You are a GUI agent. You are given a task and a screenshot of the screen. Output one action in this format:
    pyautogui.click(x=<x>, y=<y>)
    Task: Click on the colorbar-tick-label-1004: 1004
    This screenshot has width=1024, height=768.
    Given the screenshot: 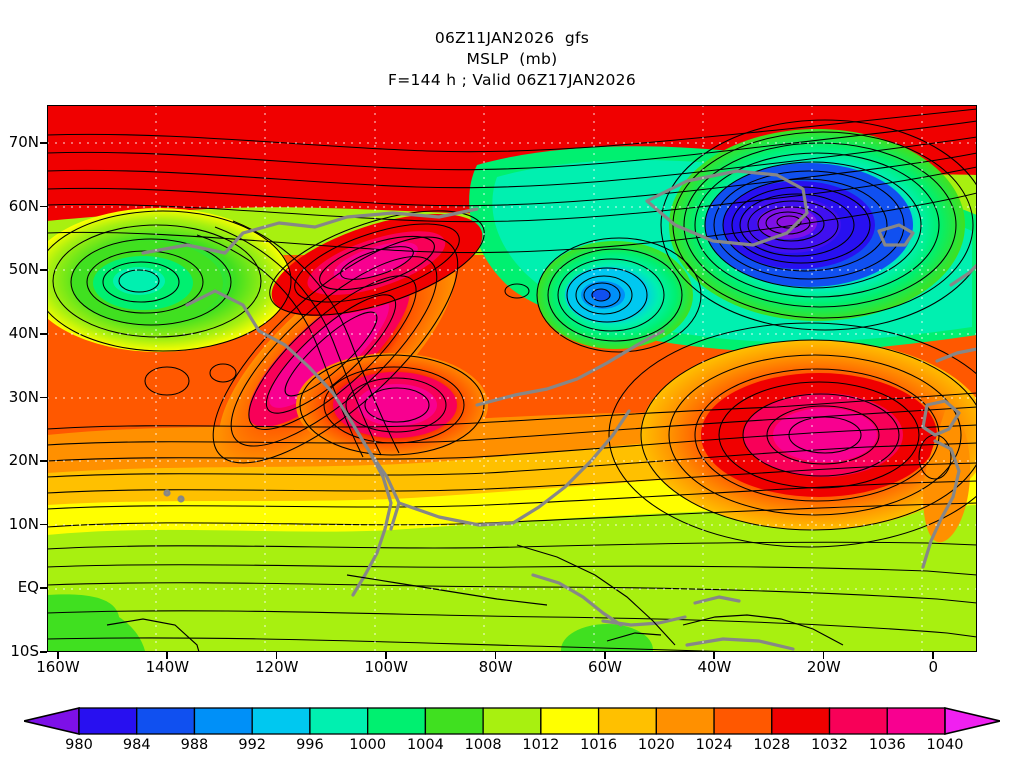 What is the action you would take?
    pyautogui.click(x=425, y=745)
    